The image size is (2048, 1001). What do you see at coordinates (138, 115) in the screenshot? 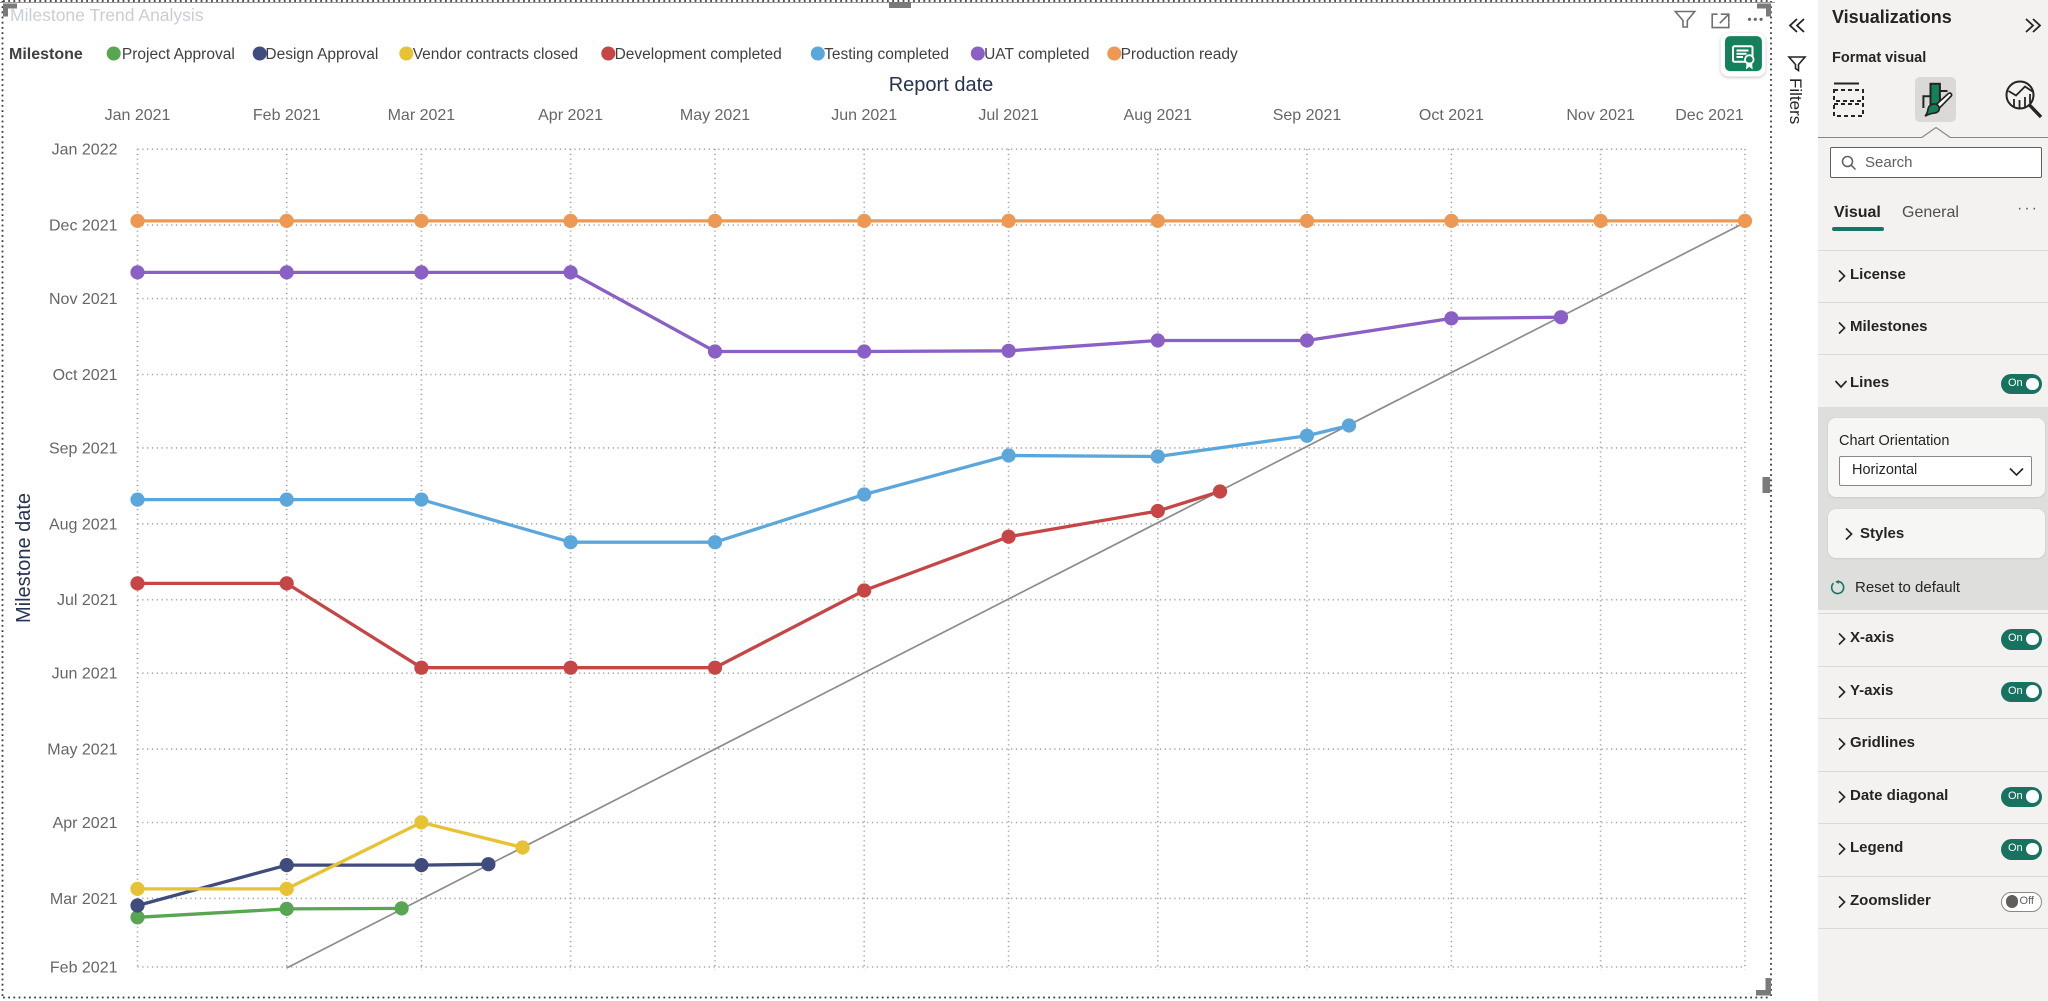
I see `svg-text: Jan 2021` at bounding box center [138, 115].